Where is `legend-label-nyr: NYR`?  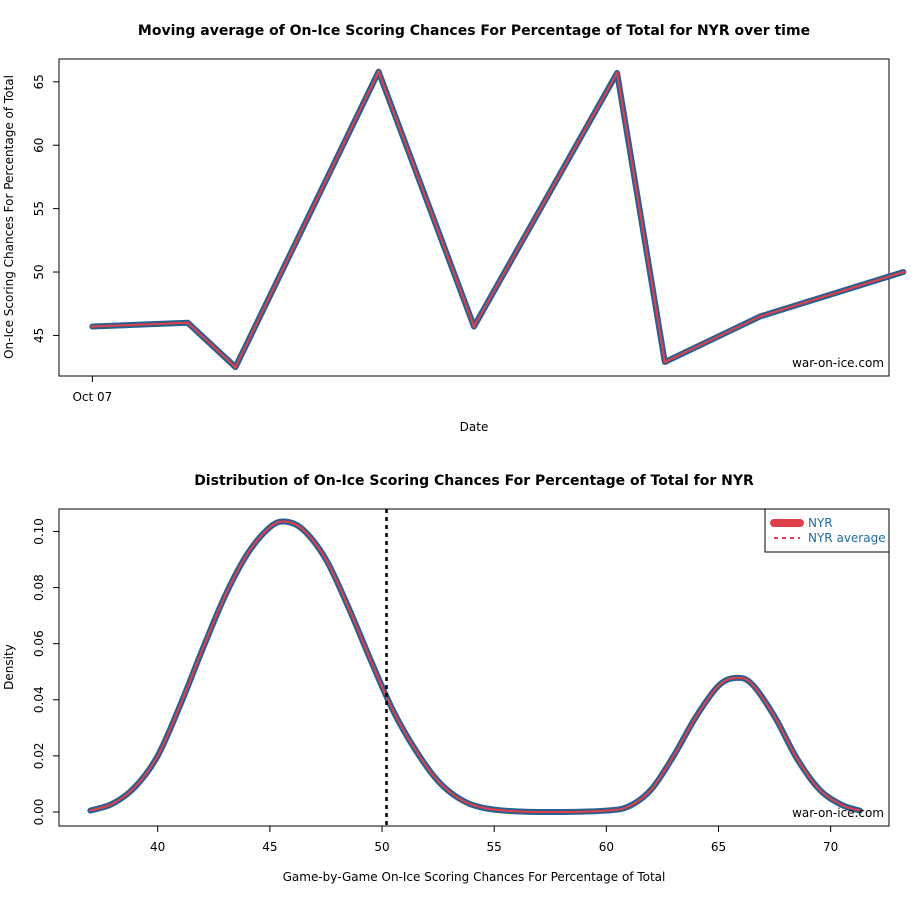 legend-label-nyr: NYR is located at coordinates (820, 523).